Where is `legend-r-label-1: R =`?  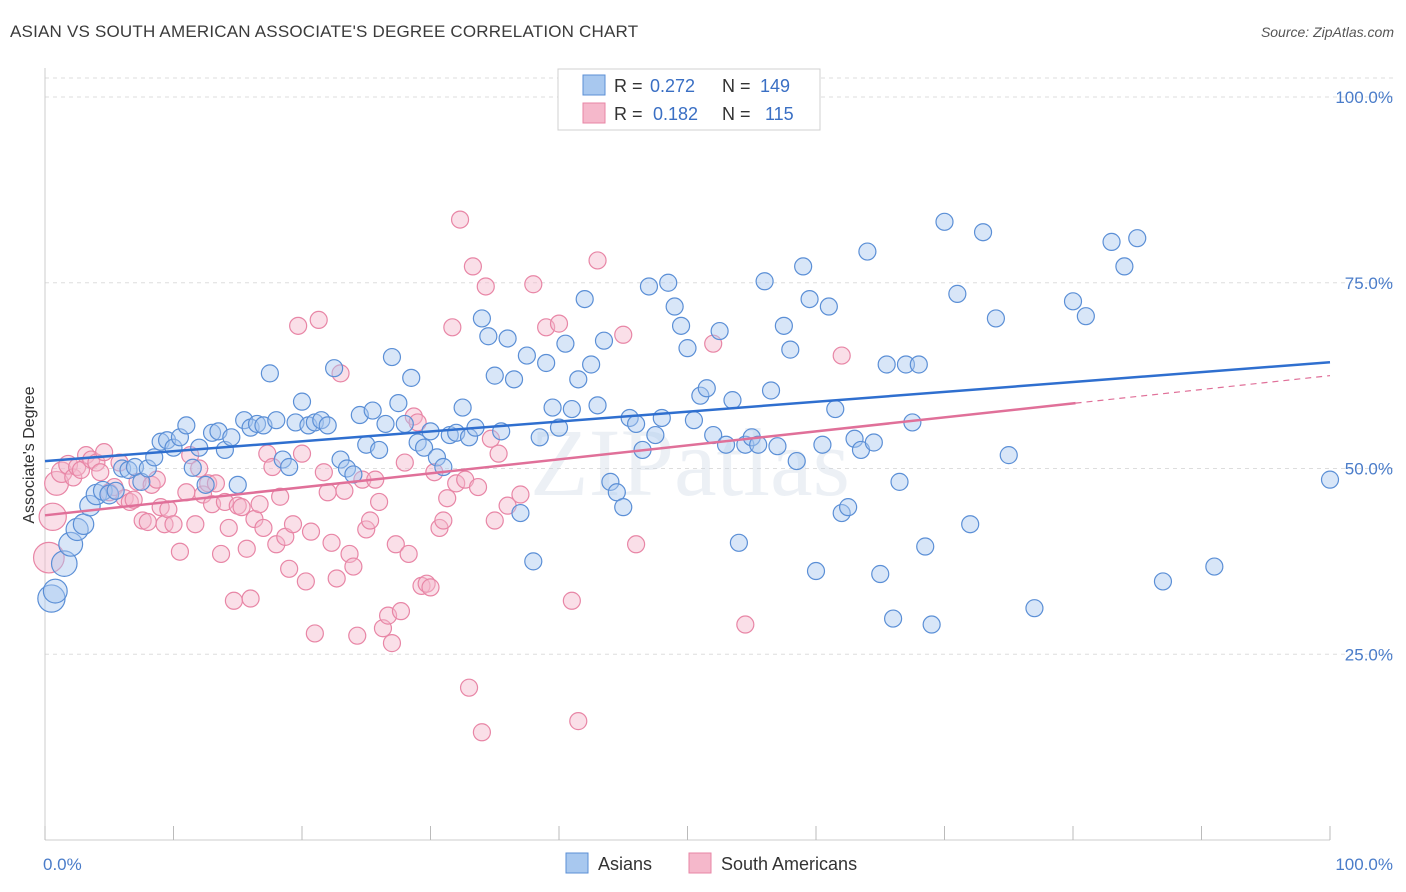 legend-r-label-1: R = is located at coordinates (628, 86).